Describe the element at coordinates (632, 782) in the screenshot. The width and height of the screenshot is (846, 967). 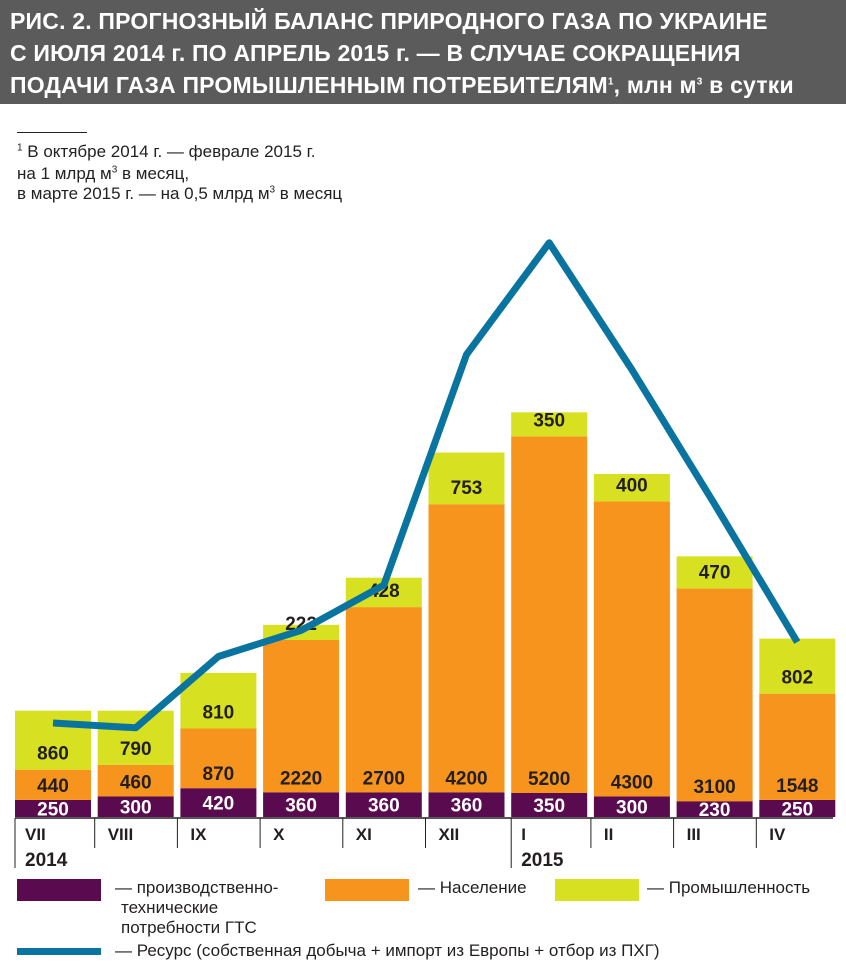
I see `data-label: 4300` at that location.